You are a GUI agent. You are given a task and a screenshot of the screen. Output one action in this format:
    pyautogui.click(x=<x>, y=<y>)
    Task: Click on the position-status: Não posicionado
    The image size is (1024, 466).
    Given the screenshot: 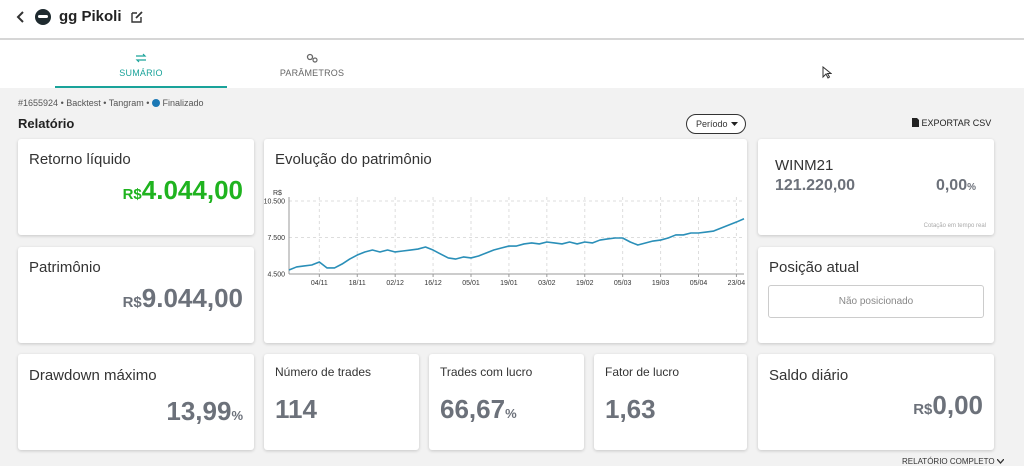 What is the action you would take?
    pyautogui.click(x=876, y=301)
    